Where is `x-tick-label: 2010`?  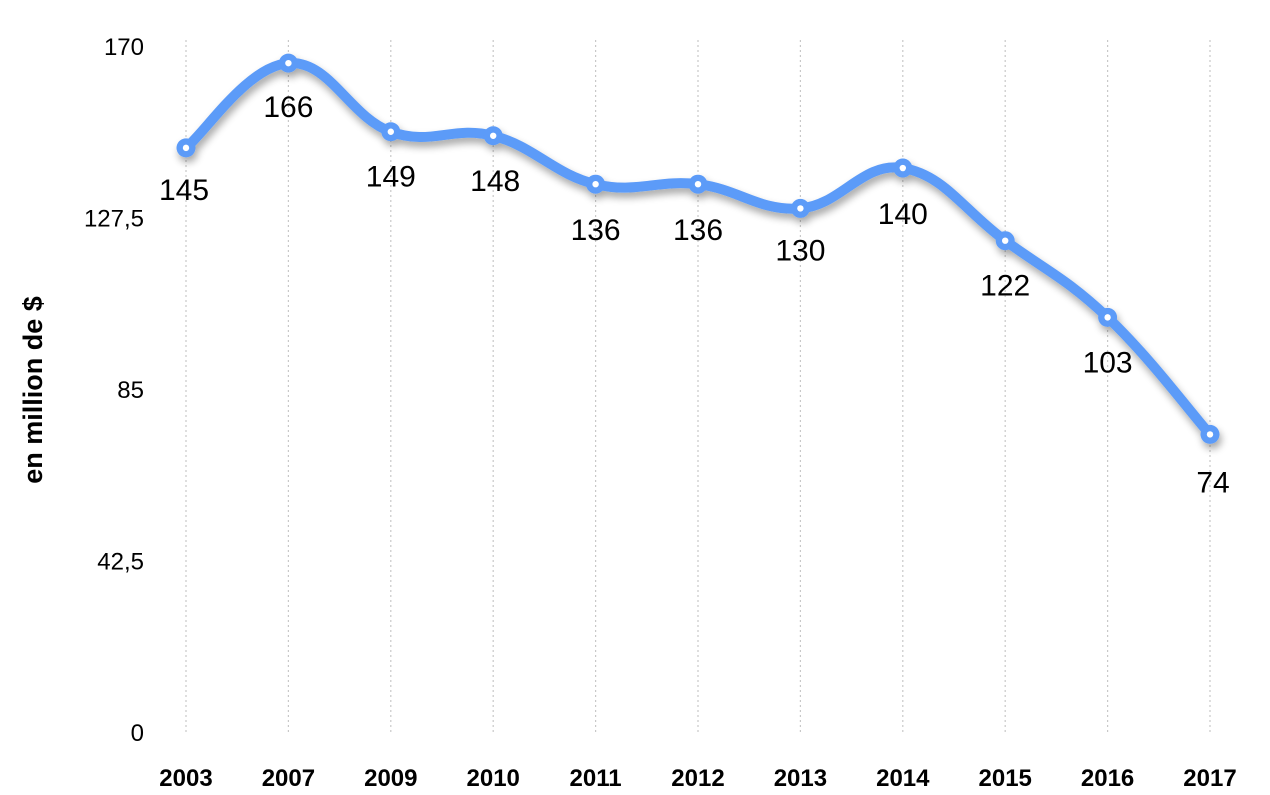 x-tick-label: 2010 is located at coordinates (493, 778).